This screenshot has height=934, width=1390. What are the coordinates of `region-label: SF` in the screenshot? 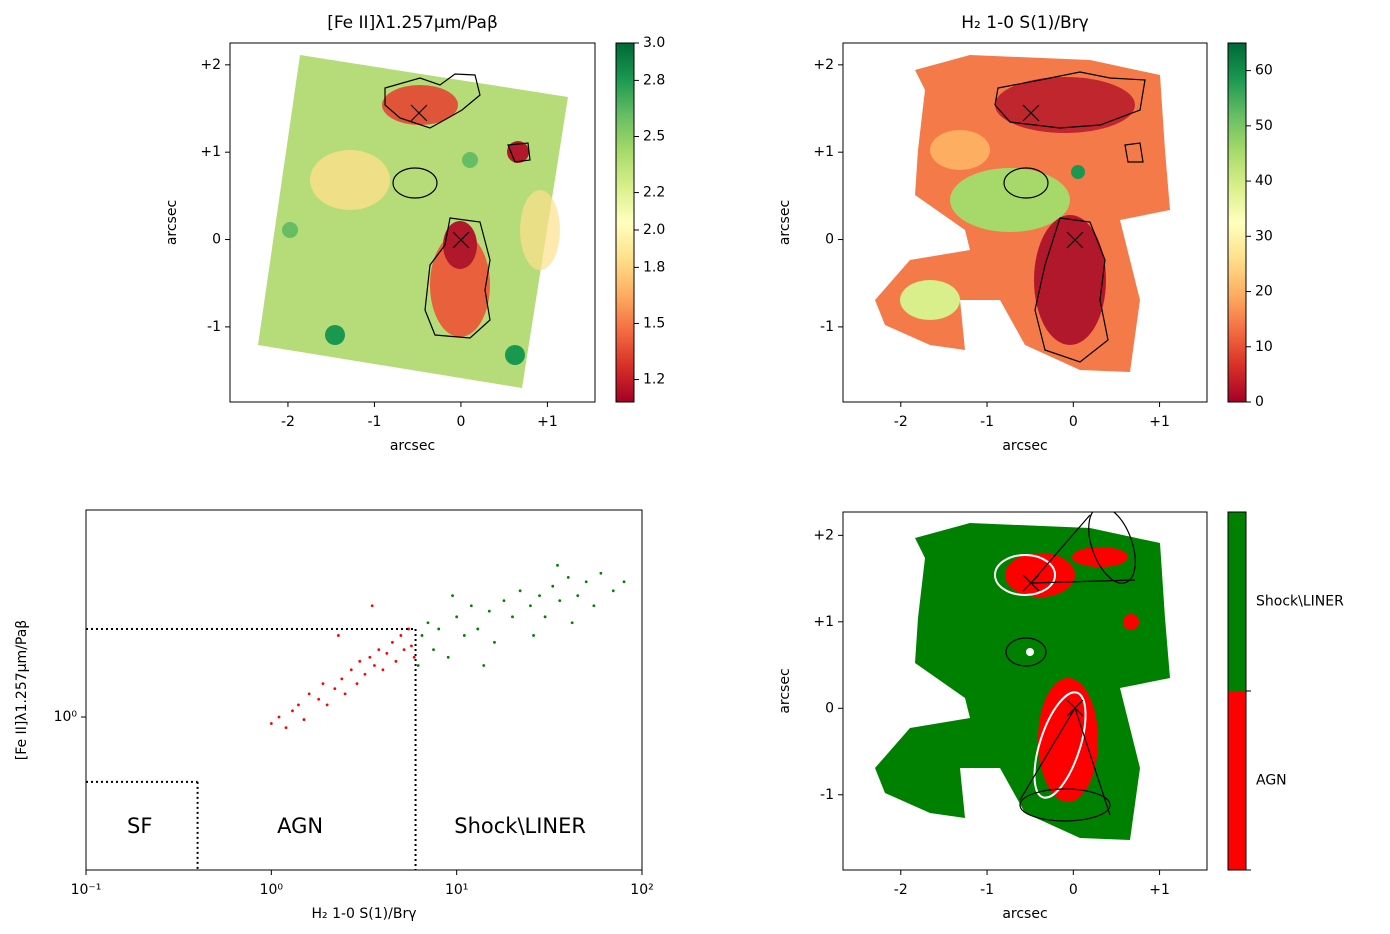 It's located at (139, 826).